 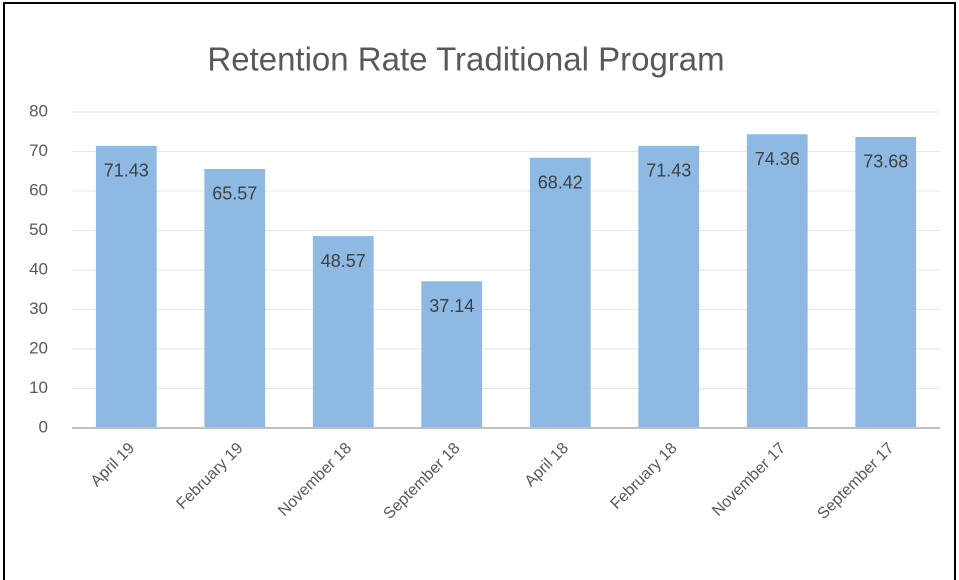 I want to click on y-tick-label: 30, so click(x=38, y=308).